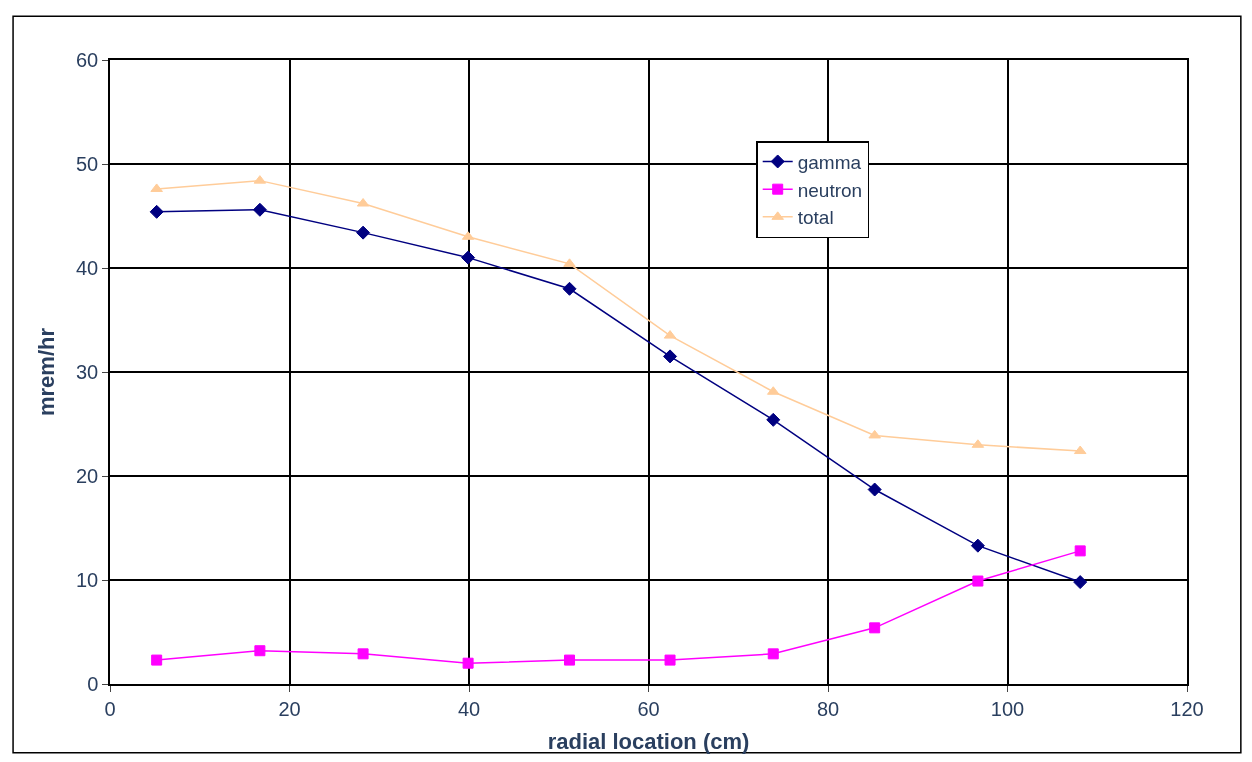 The image size is (1252, 762). I want to click on x-tick-label: 120, so click(1187, 708).